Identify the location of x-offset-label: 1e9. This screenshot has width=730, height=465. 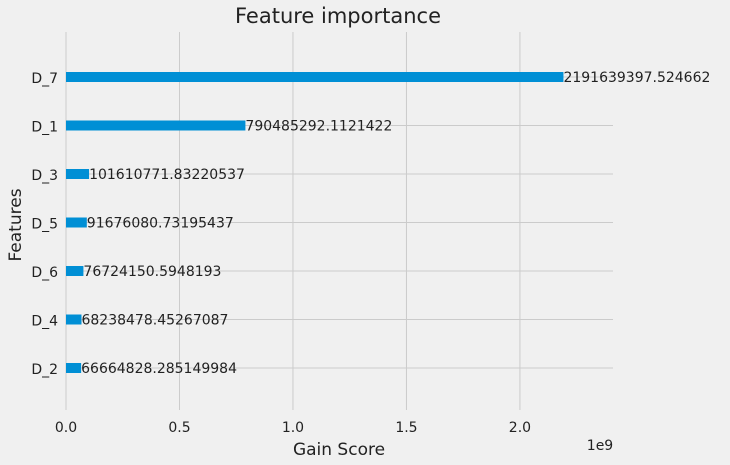
(600, 446).